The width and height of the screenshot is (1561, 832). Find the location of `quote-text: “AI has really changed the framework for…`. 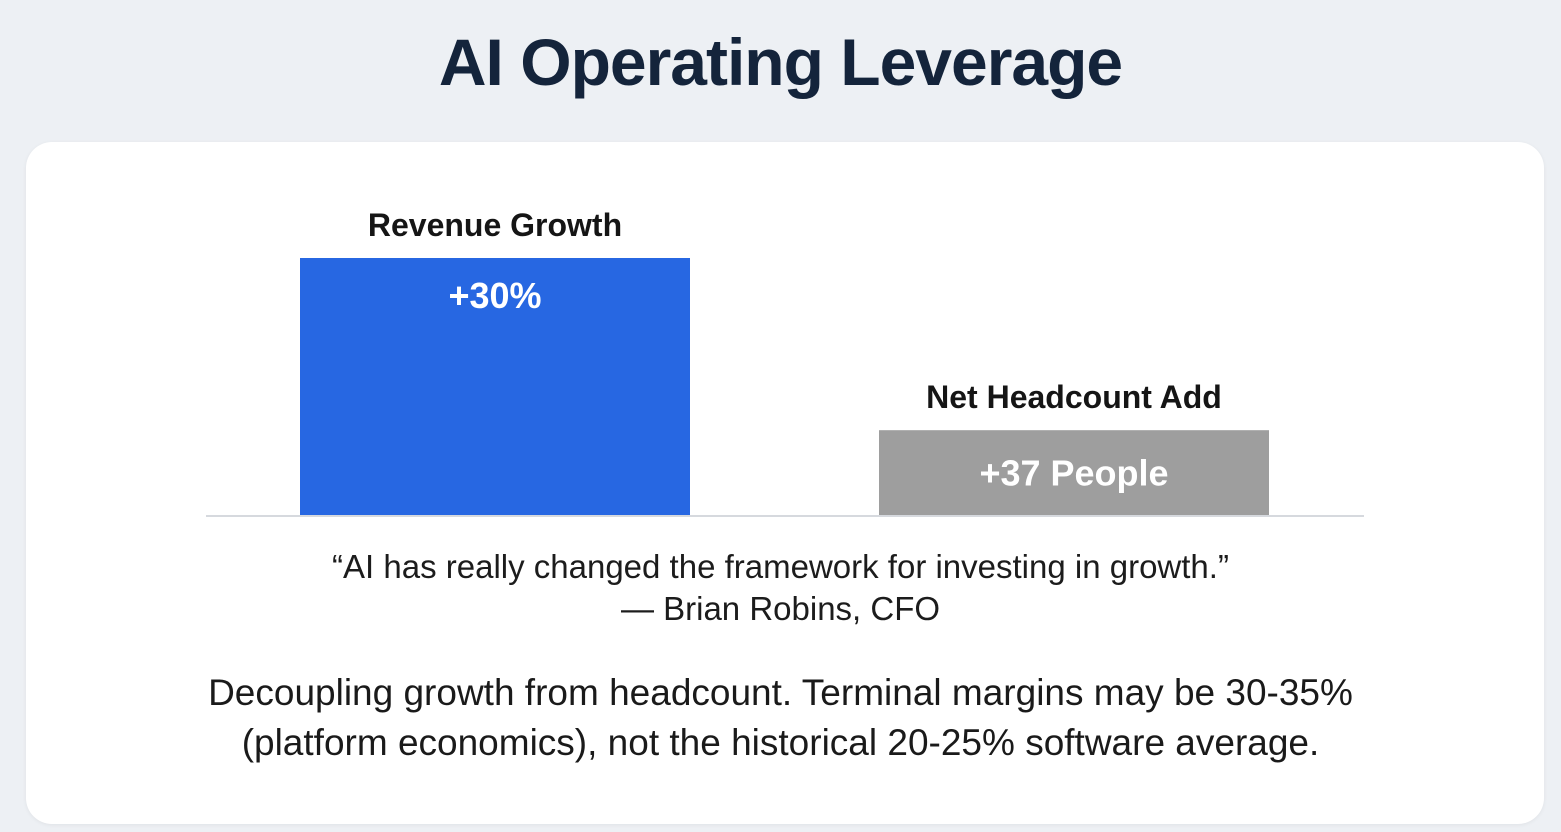

quote-text: “AI has really changed the framework for… is located at coordinates (780, 566).